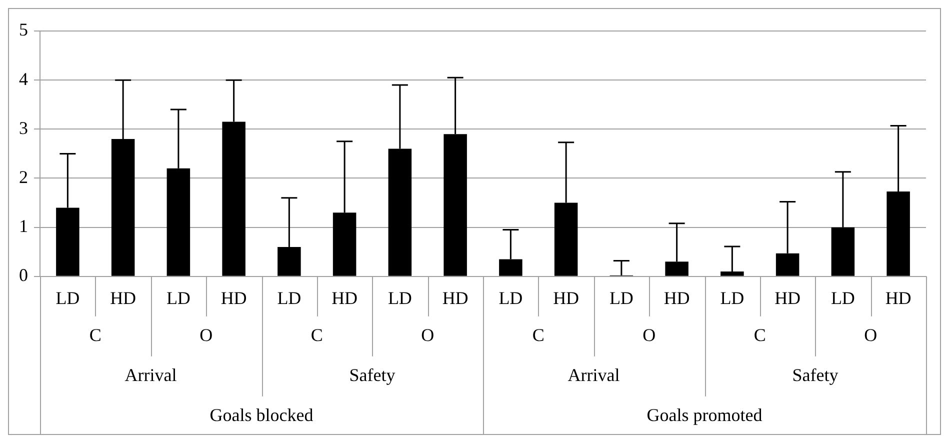 This screenshot has width=949, height=443. Describe the element at coordinates (23, 176) in the screenshot. I see `y-tick-label: 2` at that location.